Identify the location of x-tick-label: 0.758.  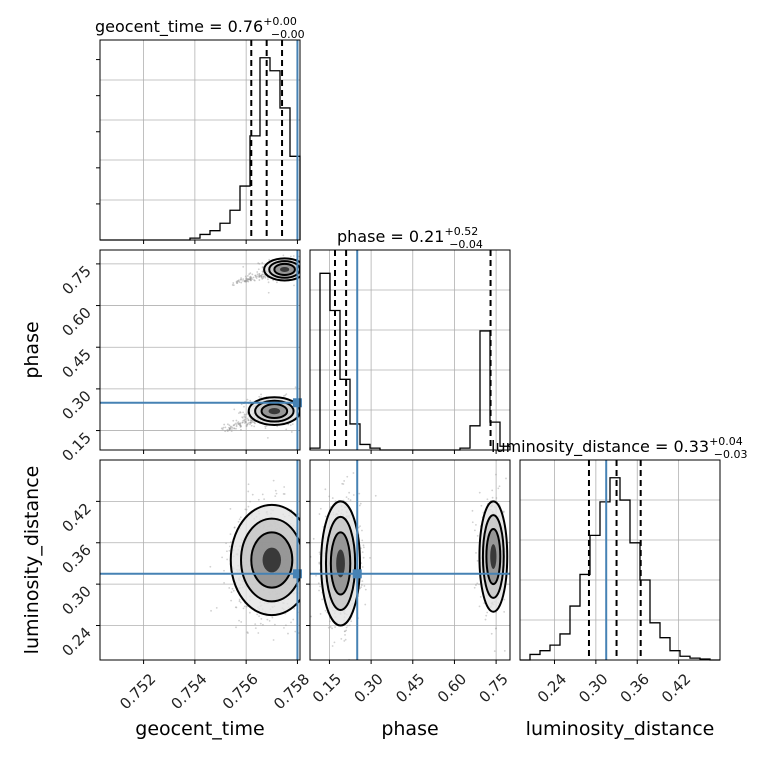
(291, 691).